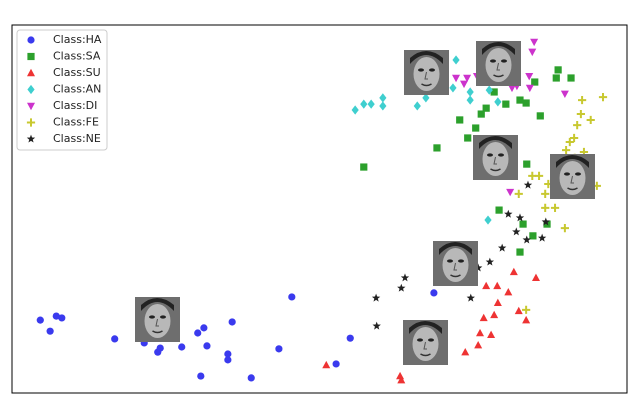 Image resolution: width=640 pixels, height=396 pixels. Describe the element at coordinates (77, 89) in the screenshot. I see `legend-label: Class:AN` at that location.